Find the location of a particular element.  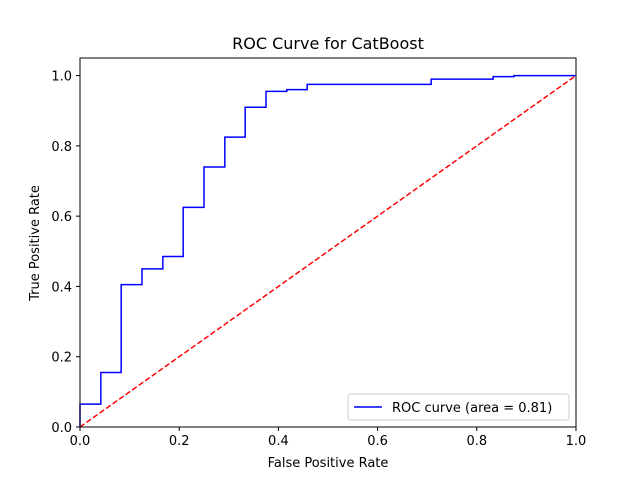

y-tick-label: 0.0 is located at coordinates (61, 428).